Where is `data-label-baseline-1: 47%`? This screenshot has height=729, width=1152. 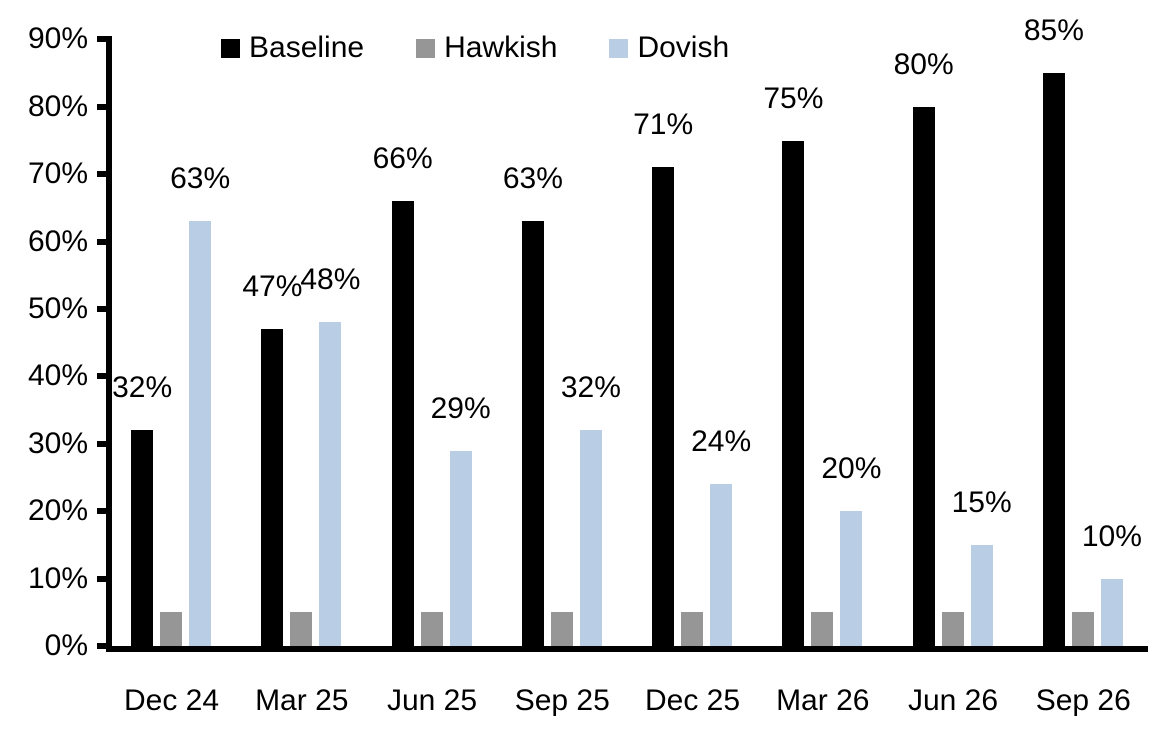
data-label-baseline-1: 47% is located at coordinates (272, 287).